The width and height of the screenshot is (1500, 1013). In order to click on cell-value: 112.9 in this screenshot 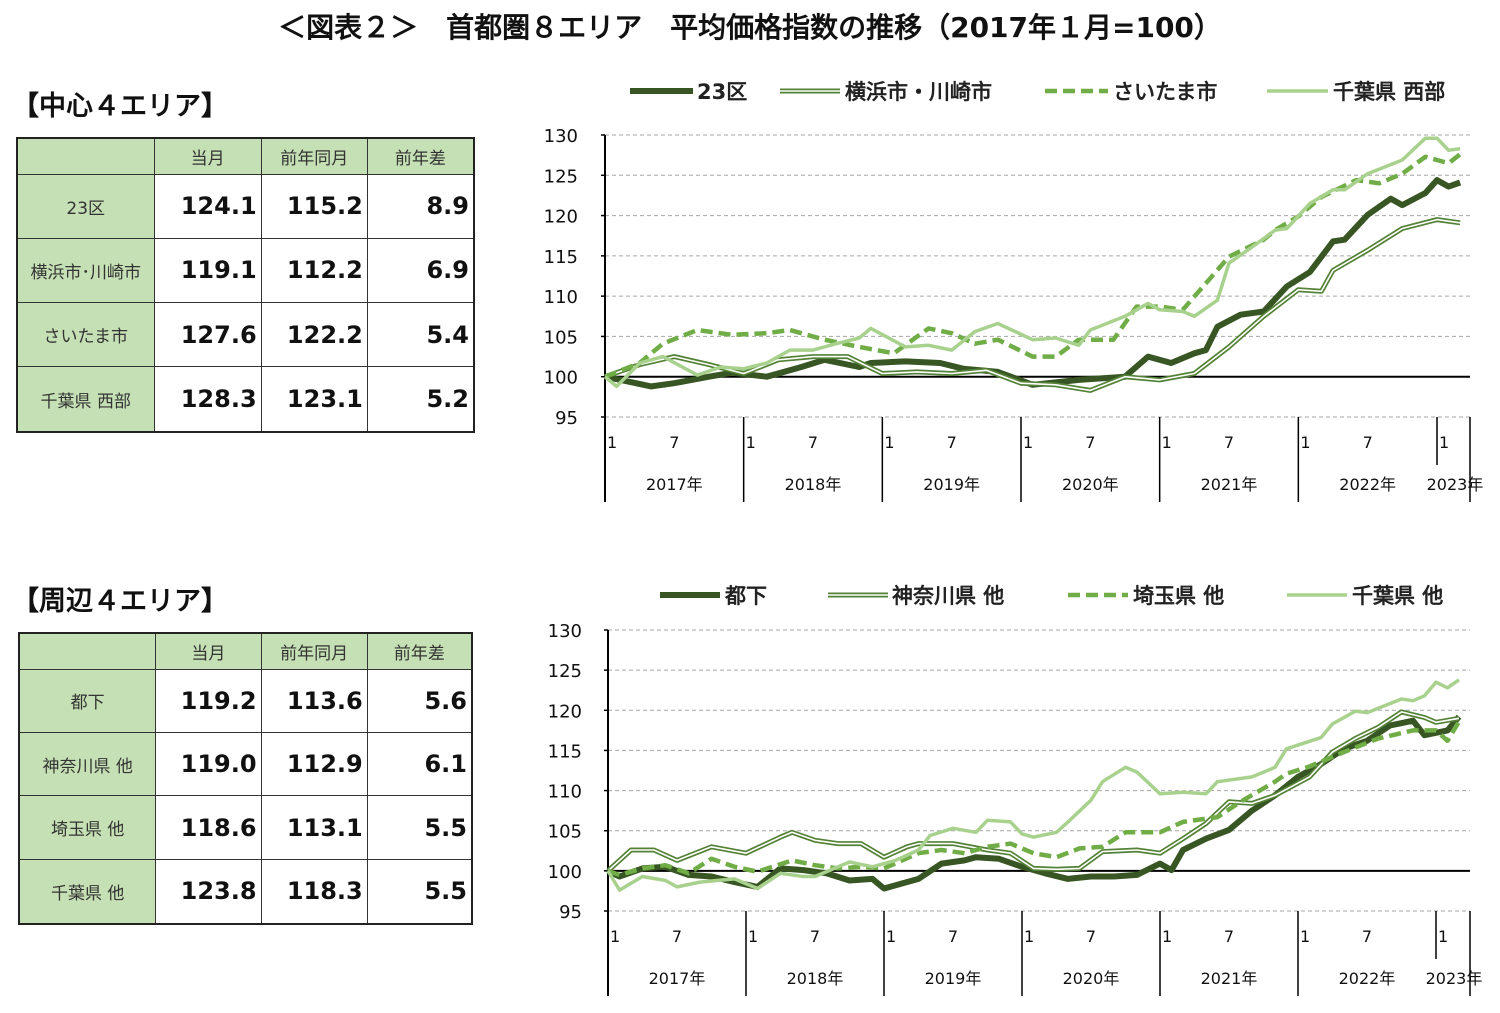, I will do `click(314, 764)`.